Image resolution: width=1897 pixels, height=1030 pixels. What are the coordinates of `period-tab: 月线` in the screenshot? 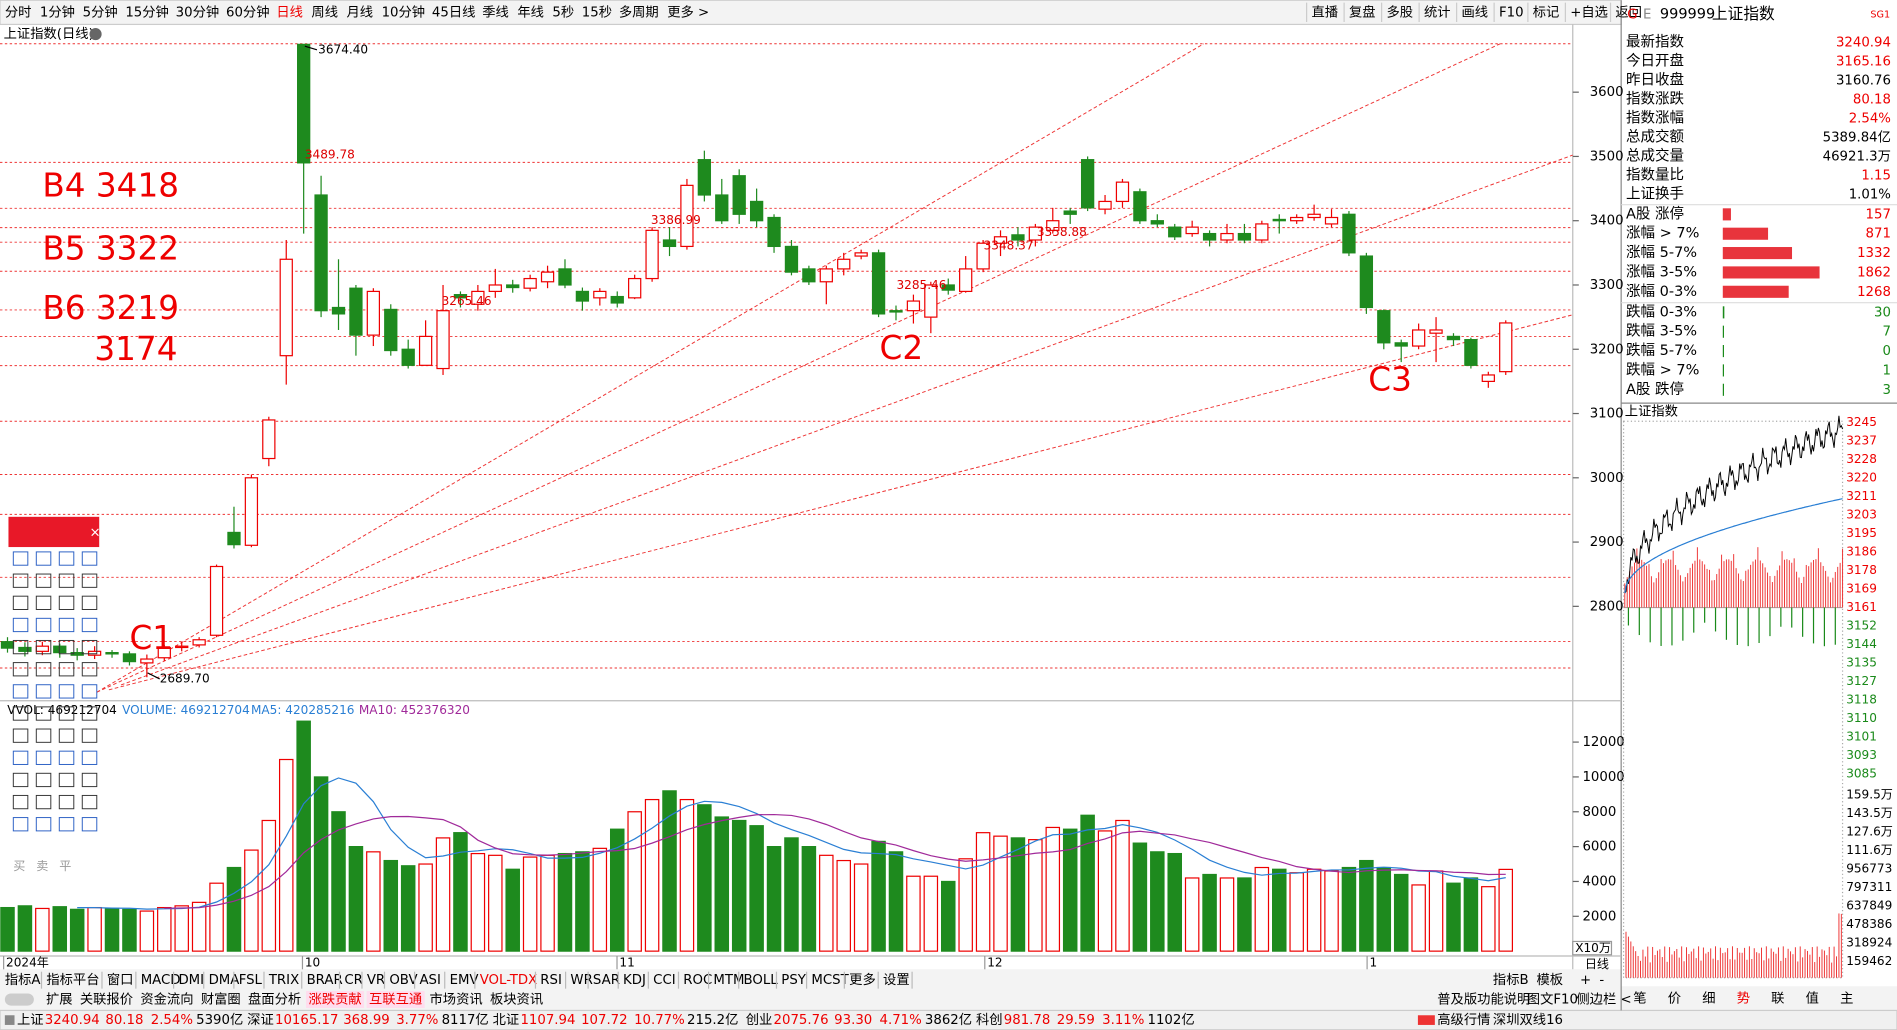 It's located at (359, 12).